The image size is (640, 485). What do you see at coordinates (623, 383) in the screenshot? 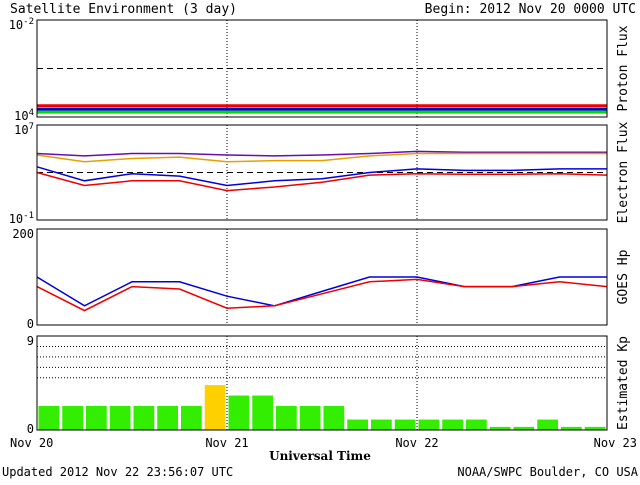
I see `y-axis-label: Estimated Kp` at bounding box center [623, 383].